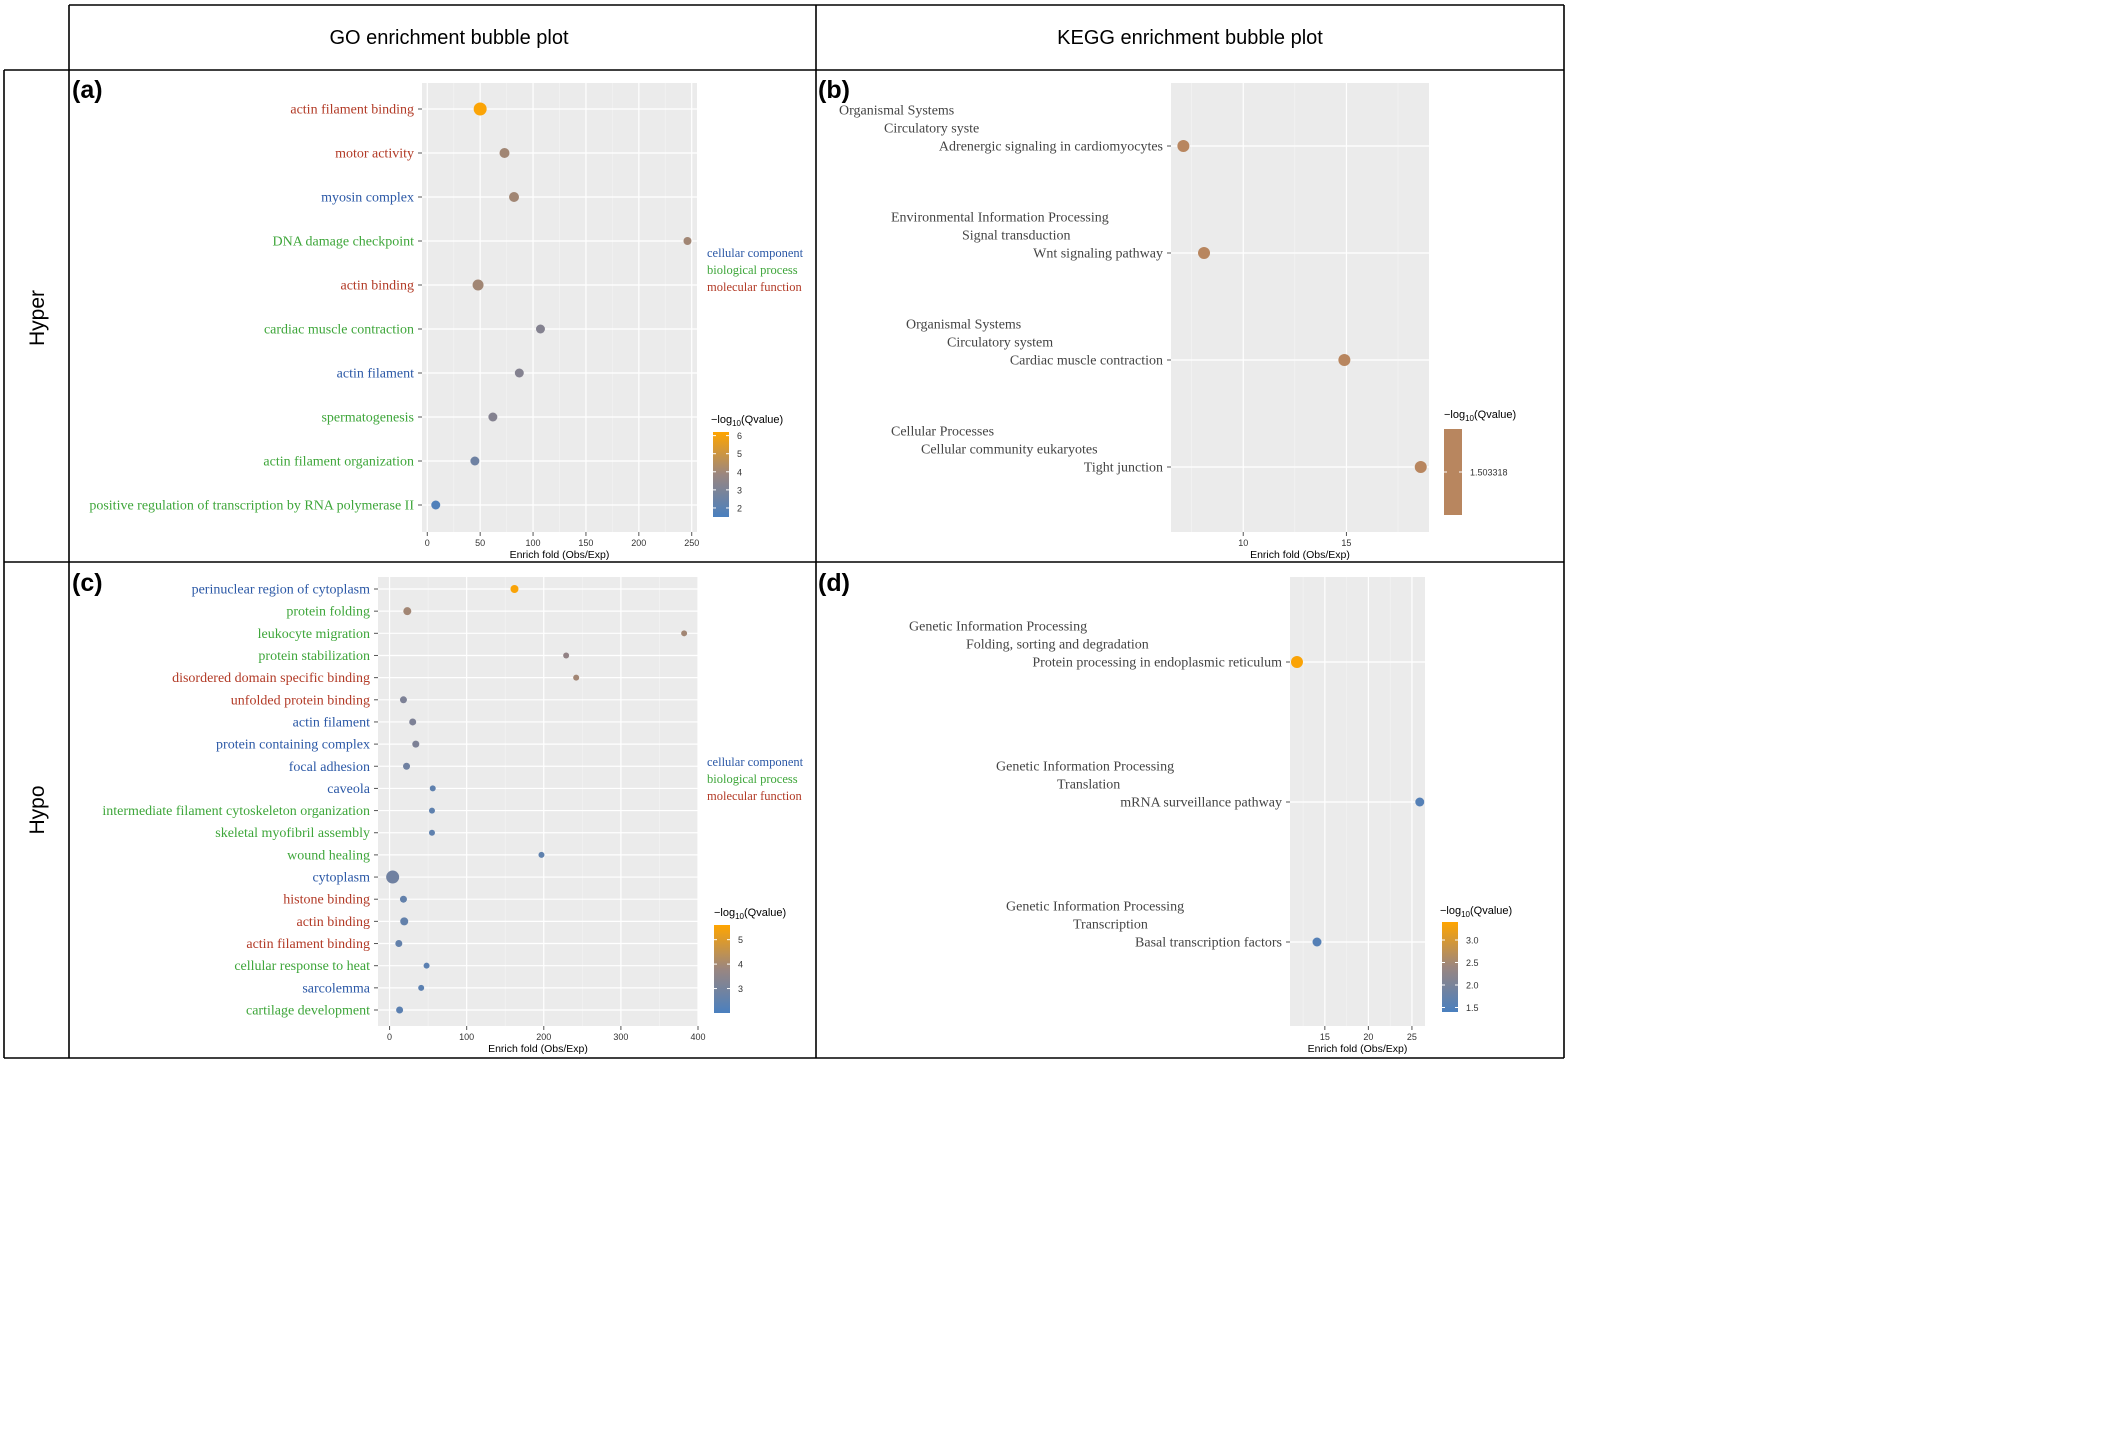  I want to click on term-label: cartilage development, so click(308, 1011).